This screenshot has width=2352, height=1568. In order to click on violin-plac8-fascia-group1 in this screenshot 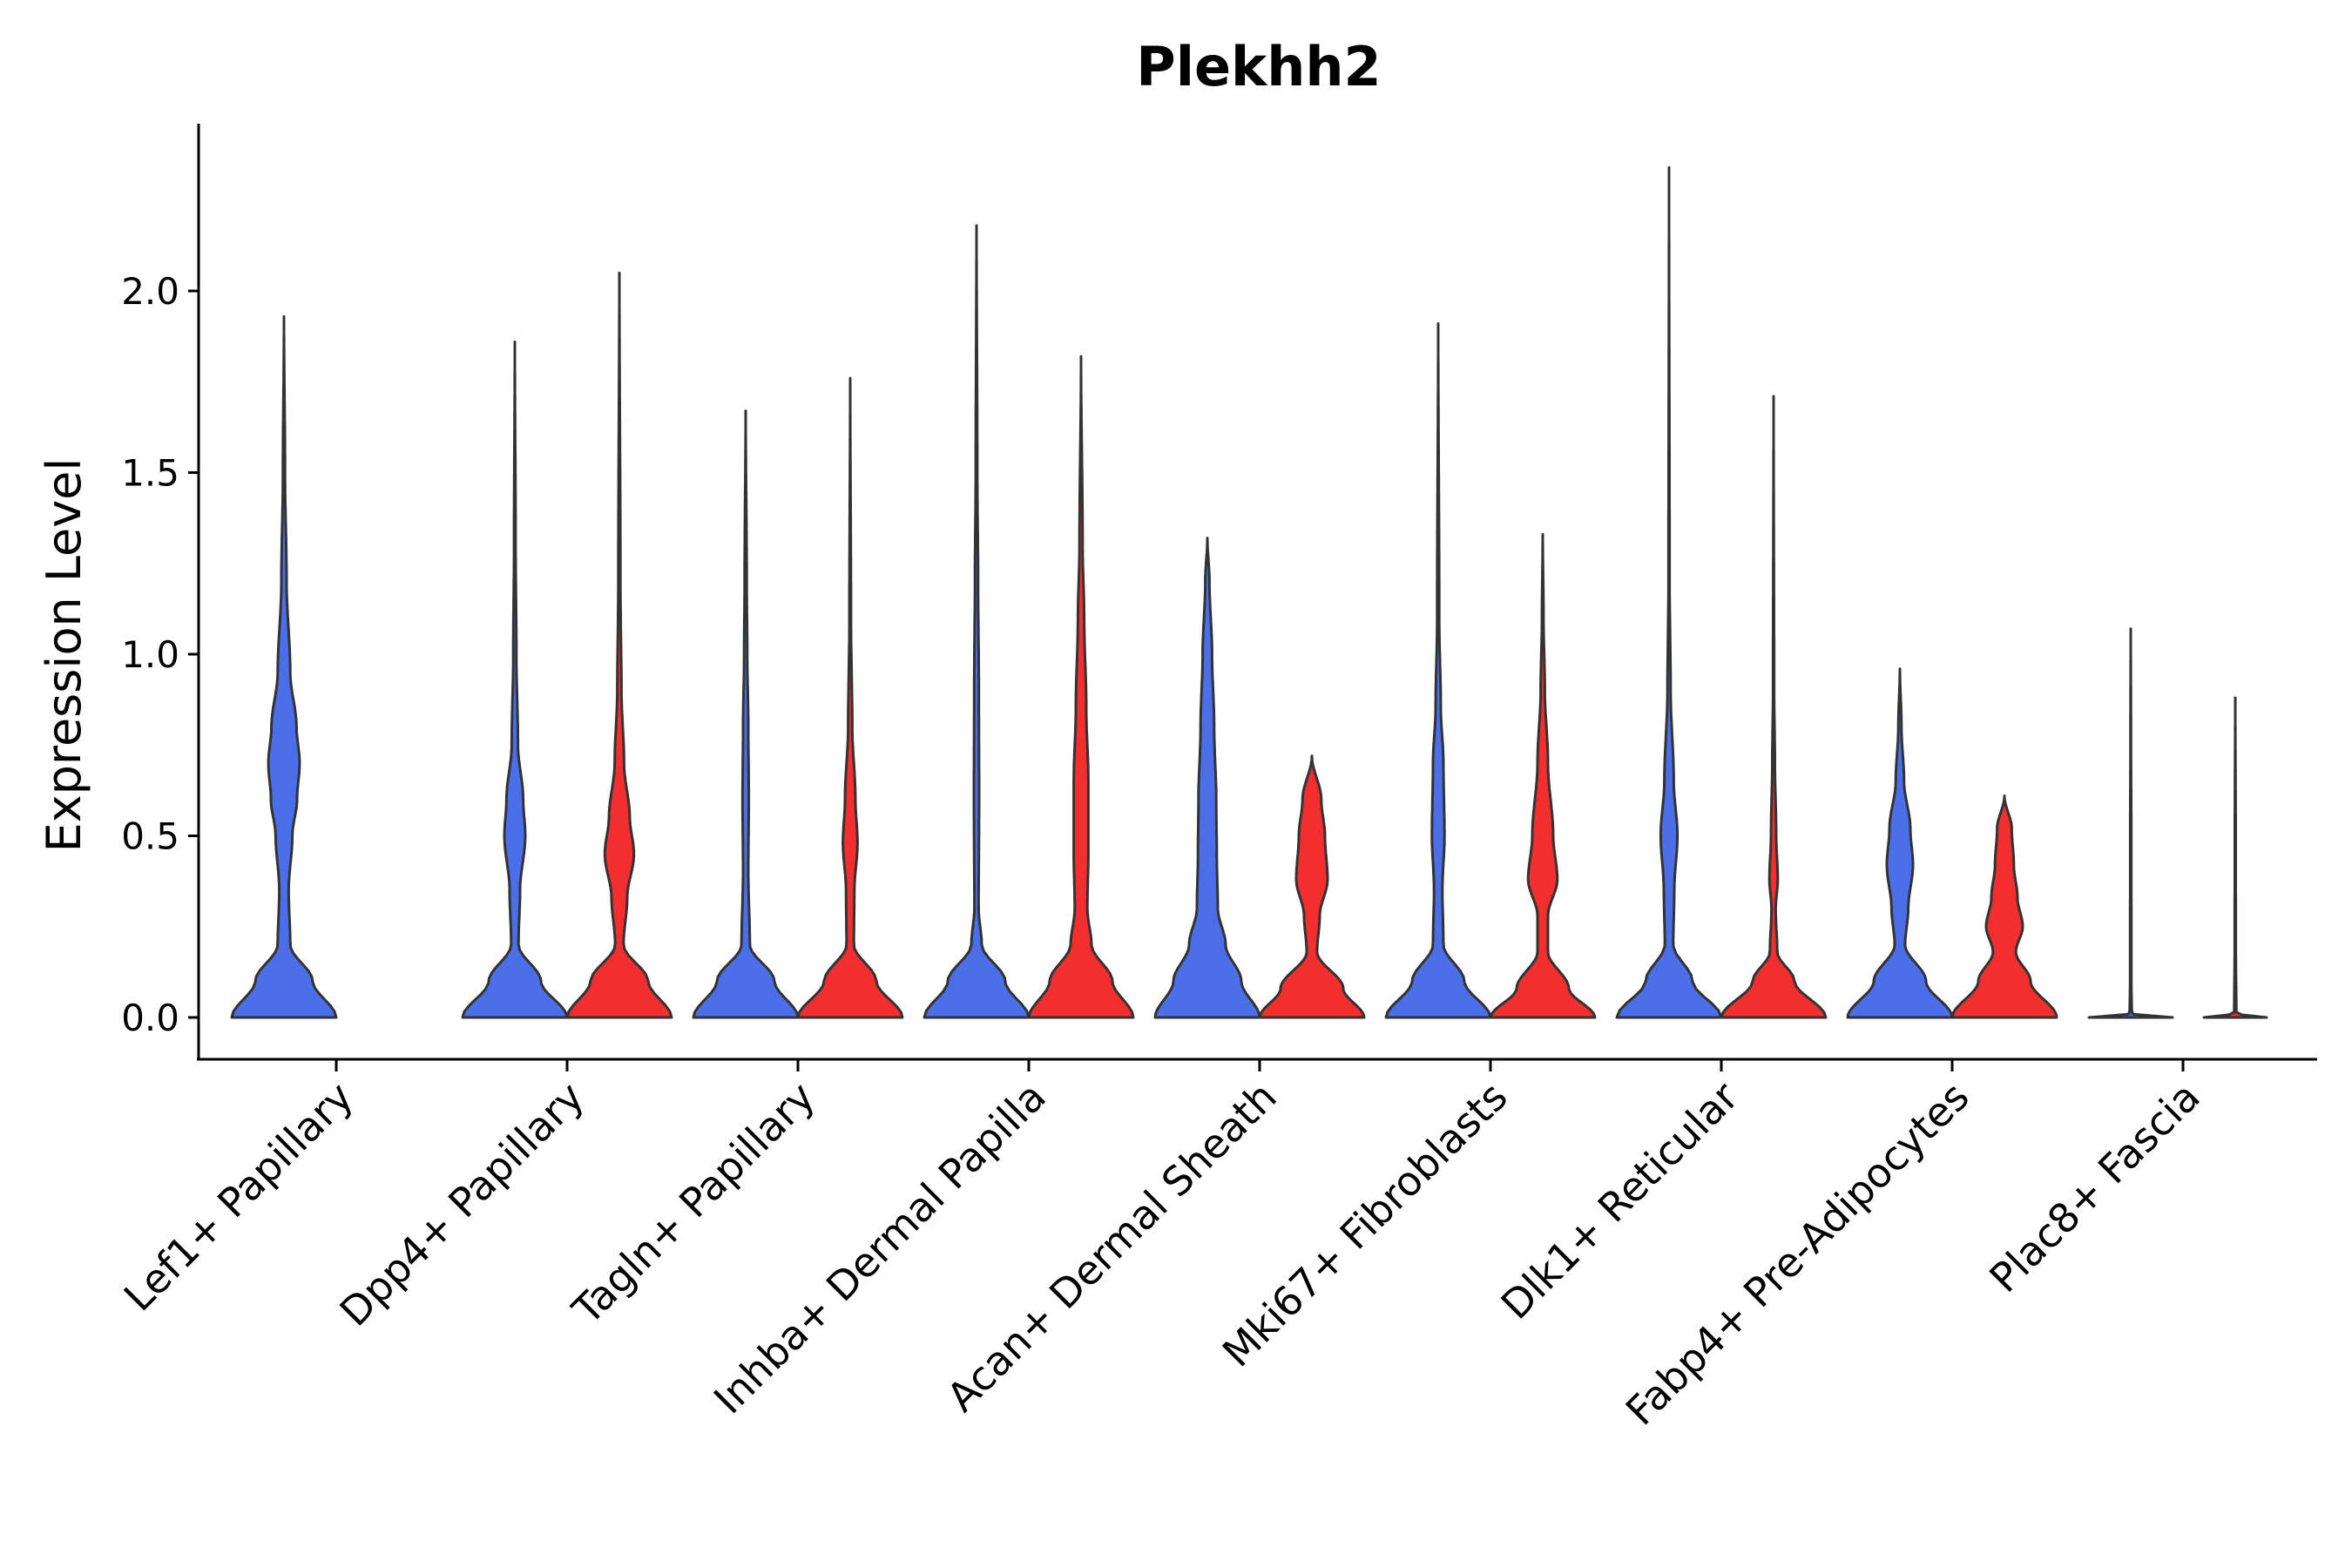, I will do `click(2130, 823)`.